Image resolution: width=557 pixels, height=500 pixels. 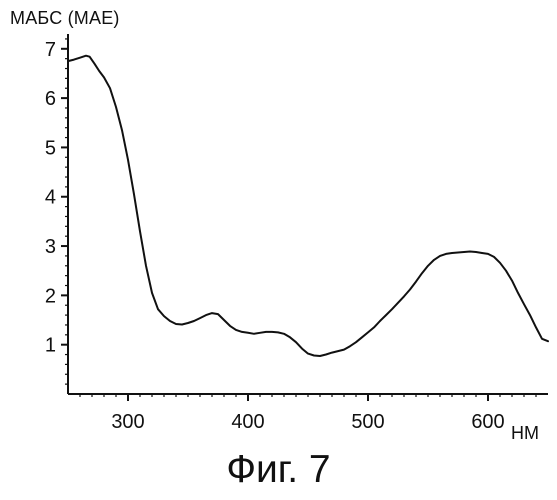 What do you see at coordinates (278, 470) in the screenshot?
I see `figure-caption: Фиг. 7` at bounding box center [278, 470].